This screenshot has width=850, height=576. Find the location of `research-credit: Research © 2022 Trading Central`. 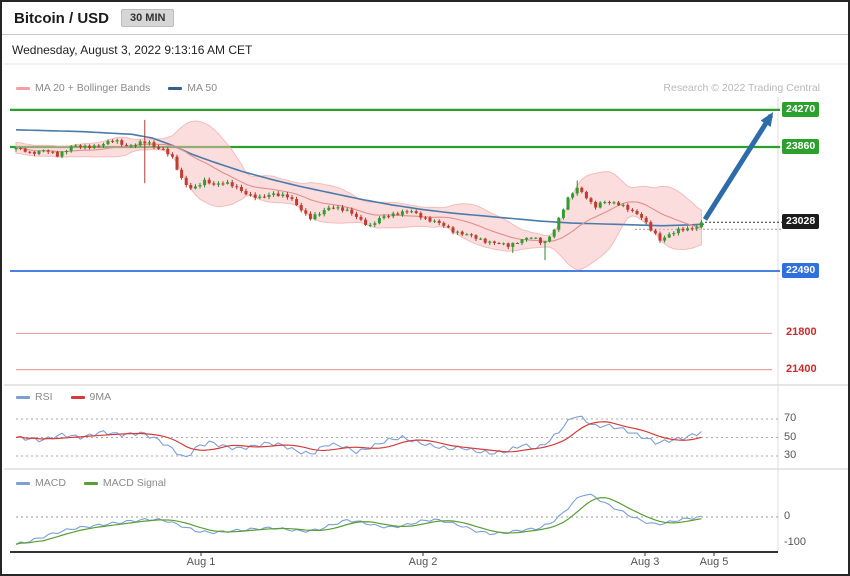

research-credit: Research © 2022 Trading Central is located at coordinates (741, 88).